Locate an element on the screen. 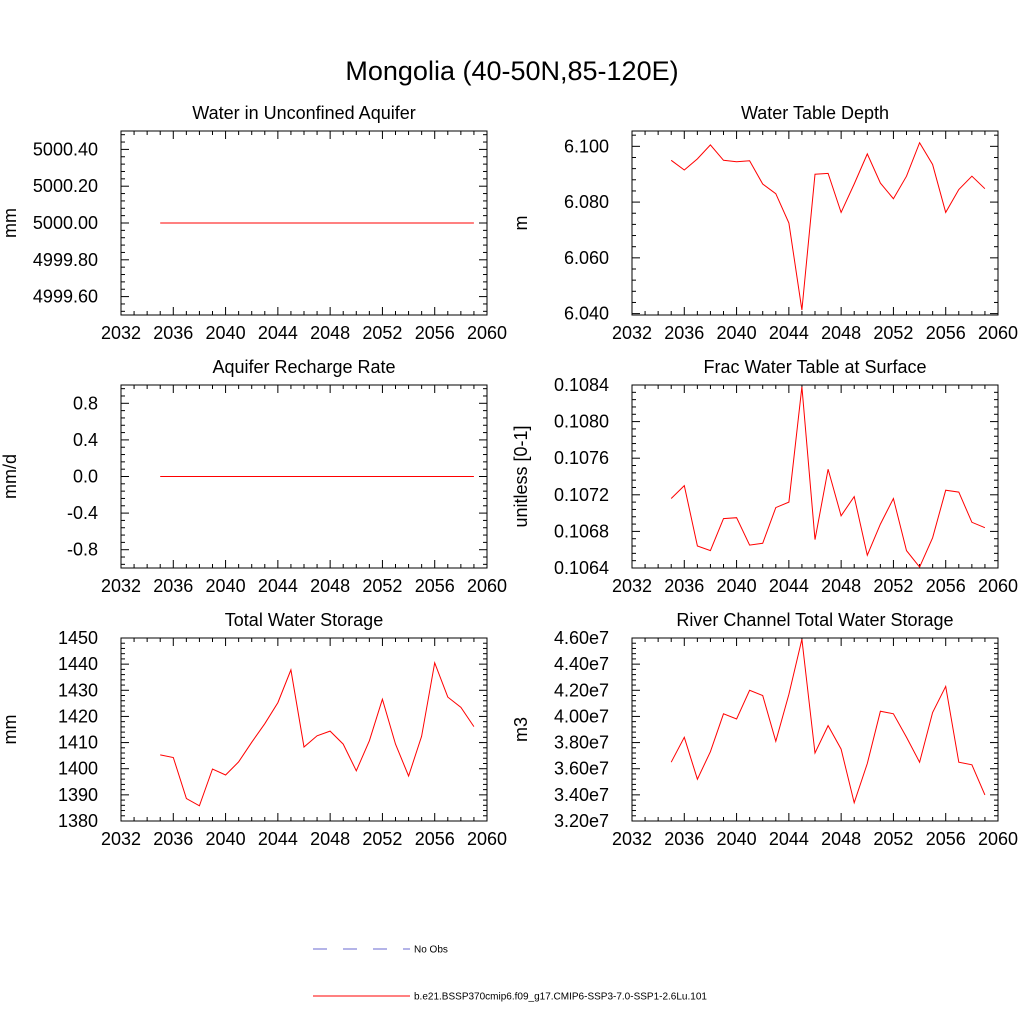 The image size is (1024, 1024). y-tick-label: 6.100 is located at coordinates (586, 146).